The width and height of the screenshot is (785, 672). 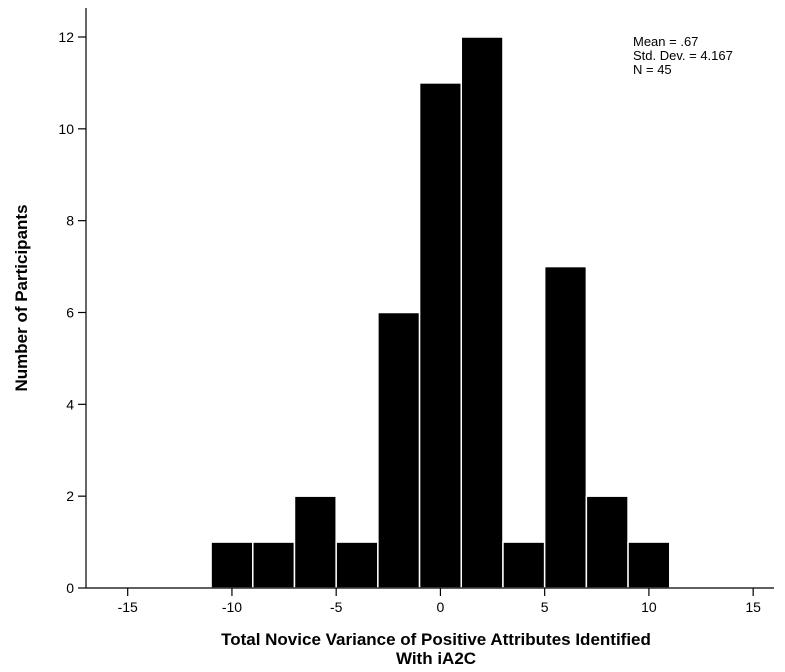 What do you see at coordinates (665, 41) in the screenshot?
I see `stats-mean: Mean = .67` at bounding box center [665, 41].